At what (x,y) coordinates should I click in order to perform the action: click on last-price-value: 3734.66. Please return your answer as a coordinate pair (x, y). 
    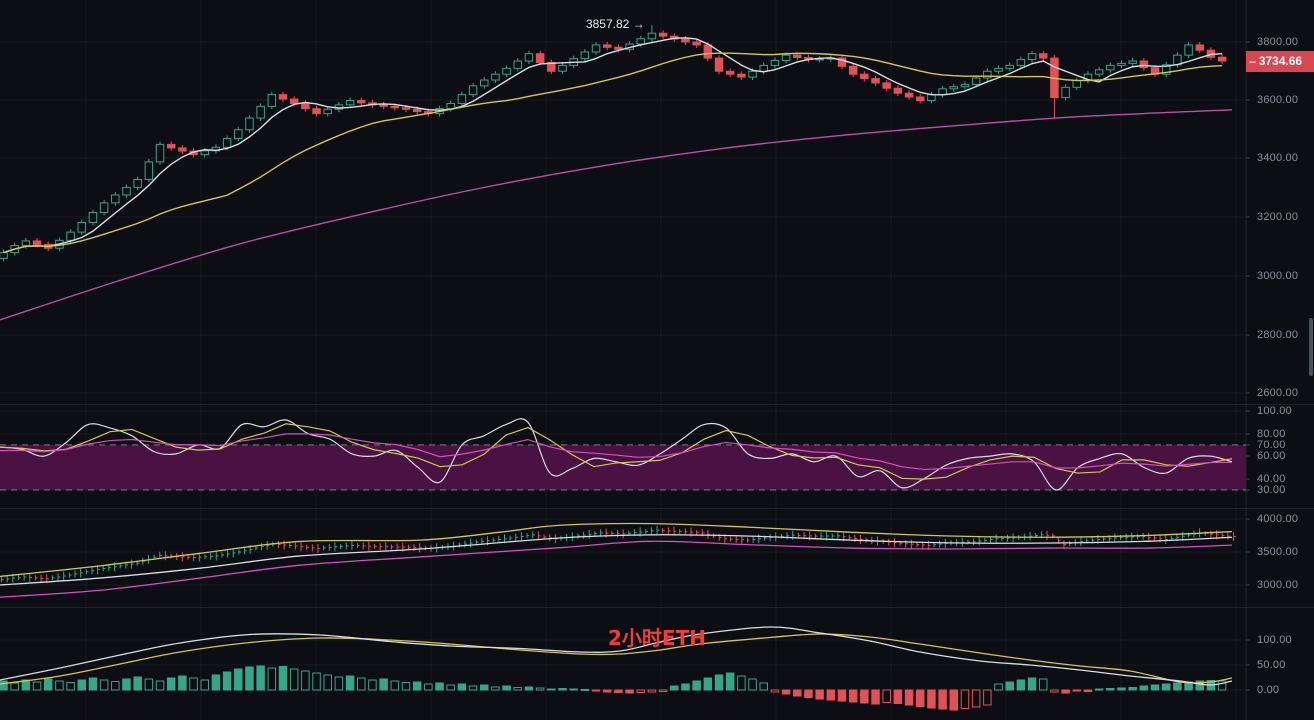
    Looking at the image, I should click on (1280, 61).